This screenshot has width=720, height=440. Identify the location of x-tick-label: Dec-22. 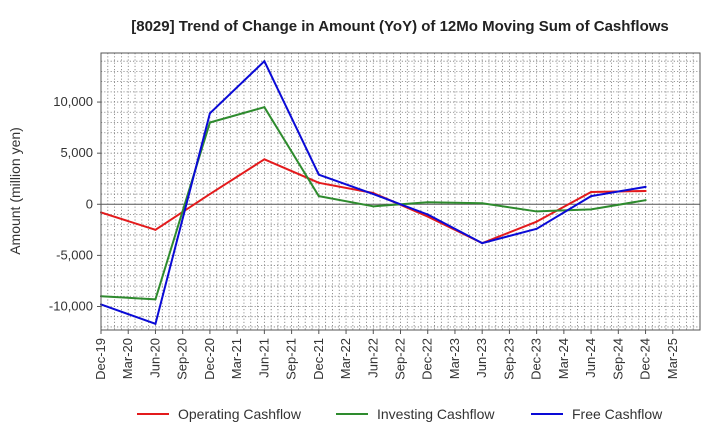
(427, 359).